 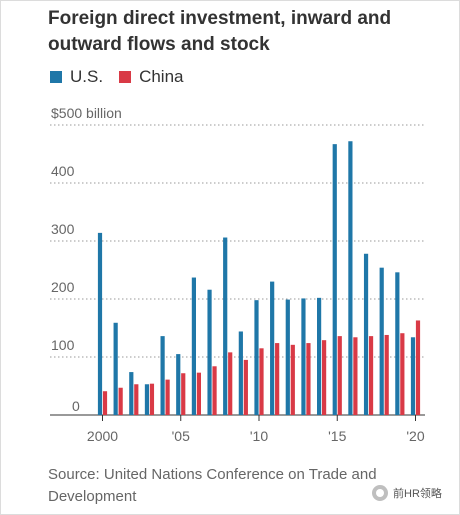 I want to click on bar-china-2001, so click(x=120, y=401).